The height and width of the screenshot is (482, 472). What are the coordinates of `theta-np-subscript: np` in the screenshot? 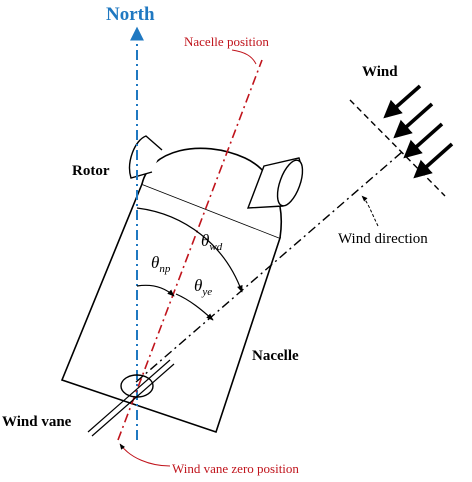 It's located at (165, 269).